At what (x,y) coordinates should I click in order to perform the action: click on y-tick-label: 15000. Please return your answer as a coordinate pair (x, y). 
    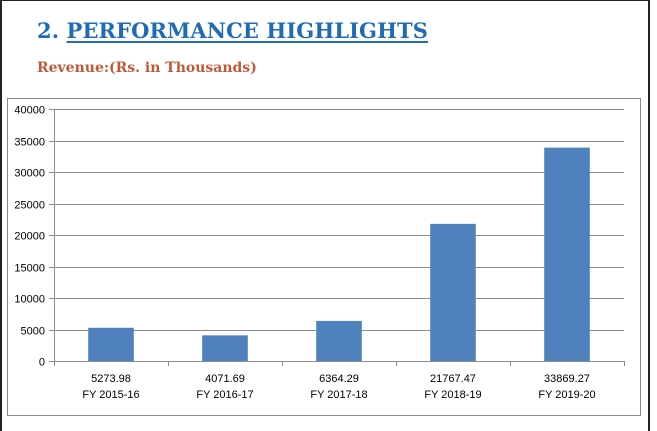
    Looking at the image, I should click on (29, 269).